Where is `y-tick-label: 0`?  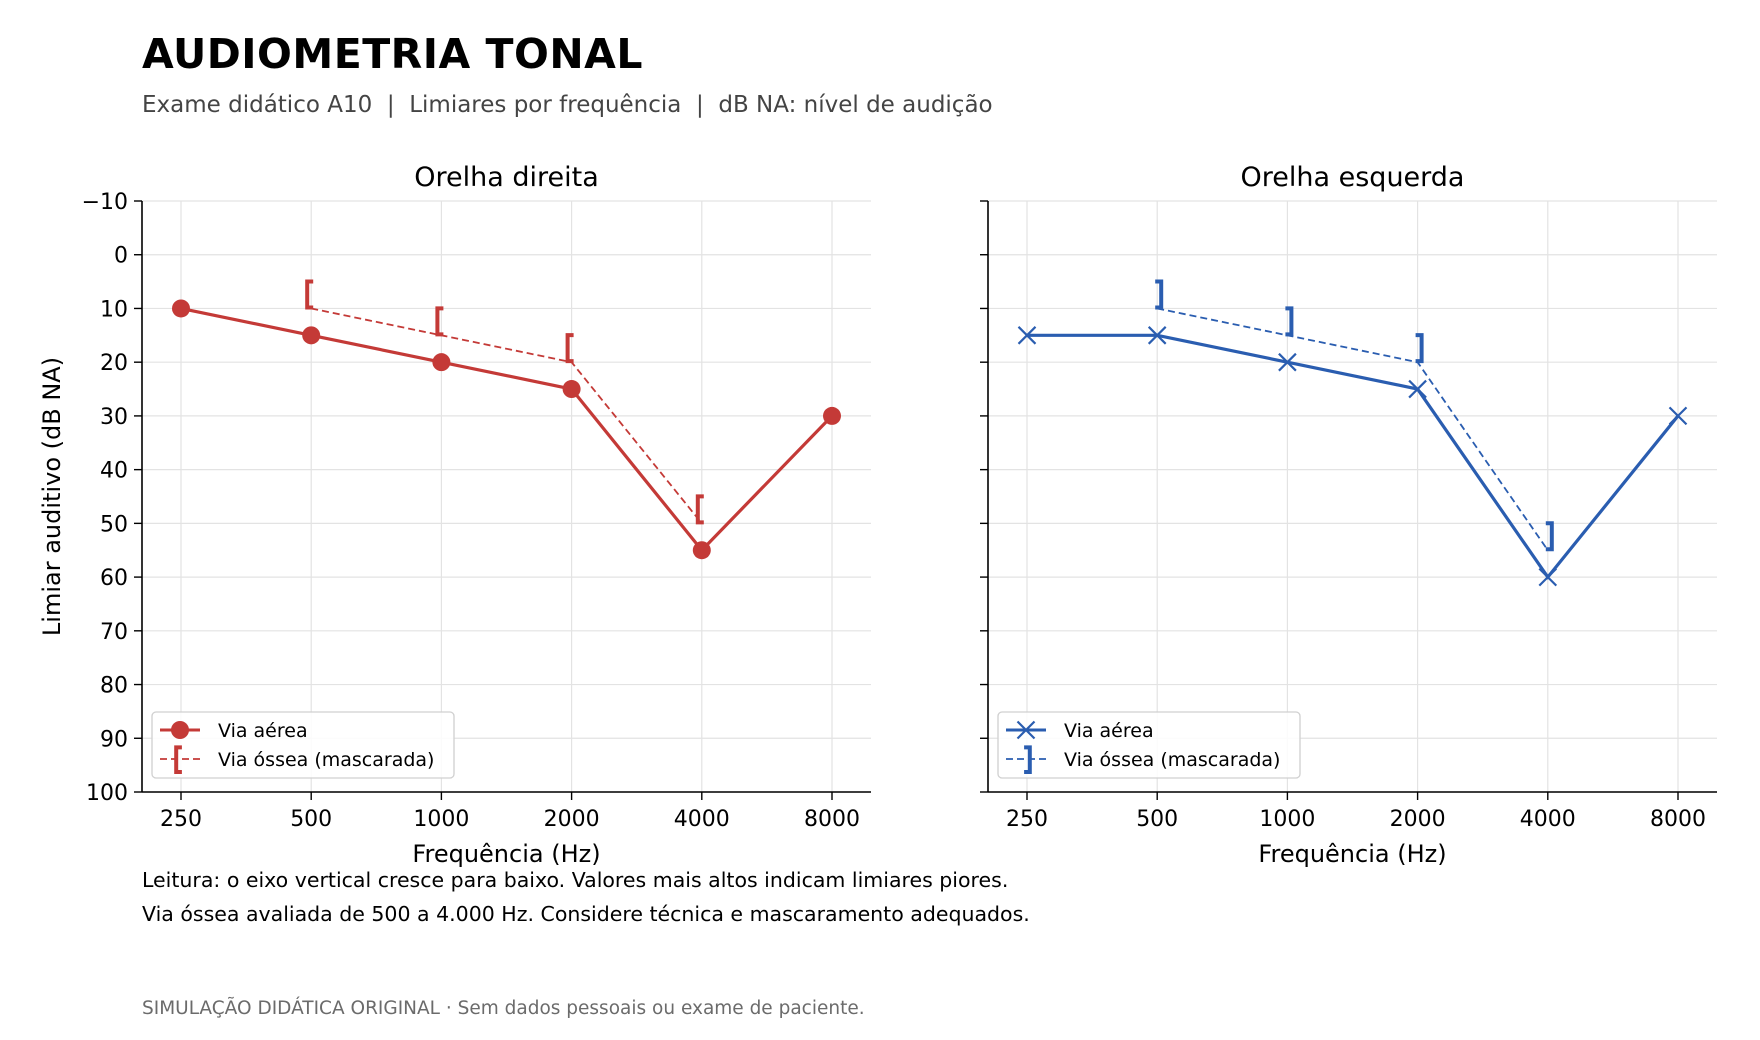
y-tick-label: 0 is located at coordinates (121, 256).